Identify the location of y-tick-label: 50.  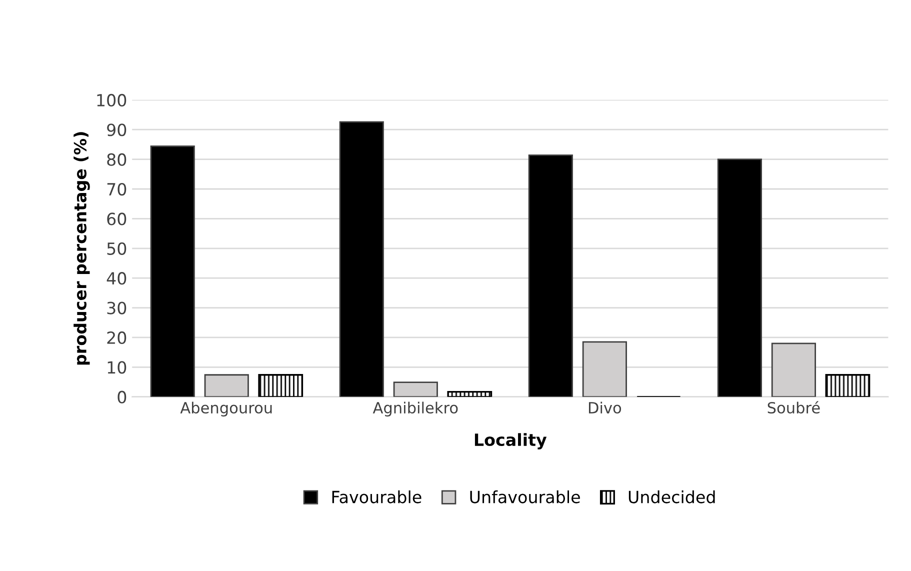
(116, 248).